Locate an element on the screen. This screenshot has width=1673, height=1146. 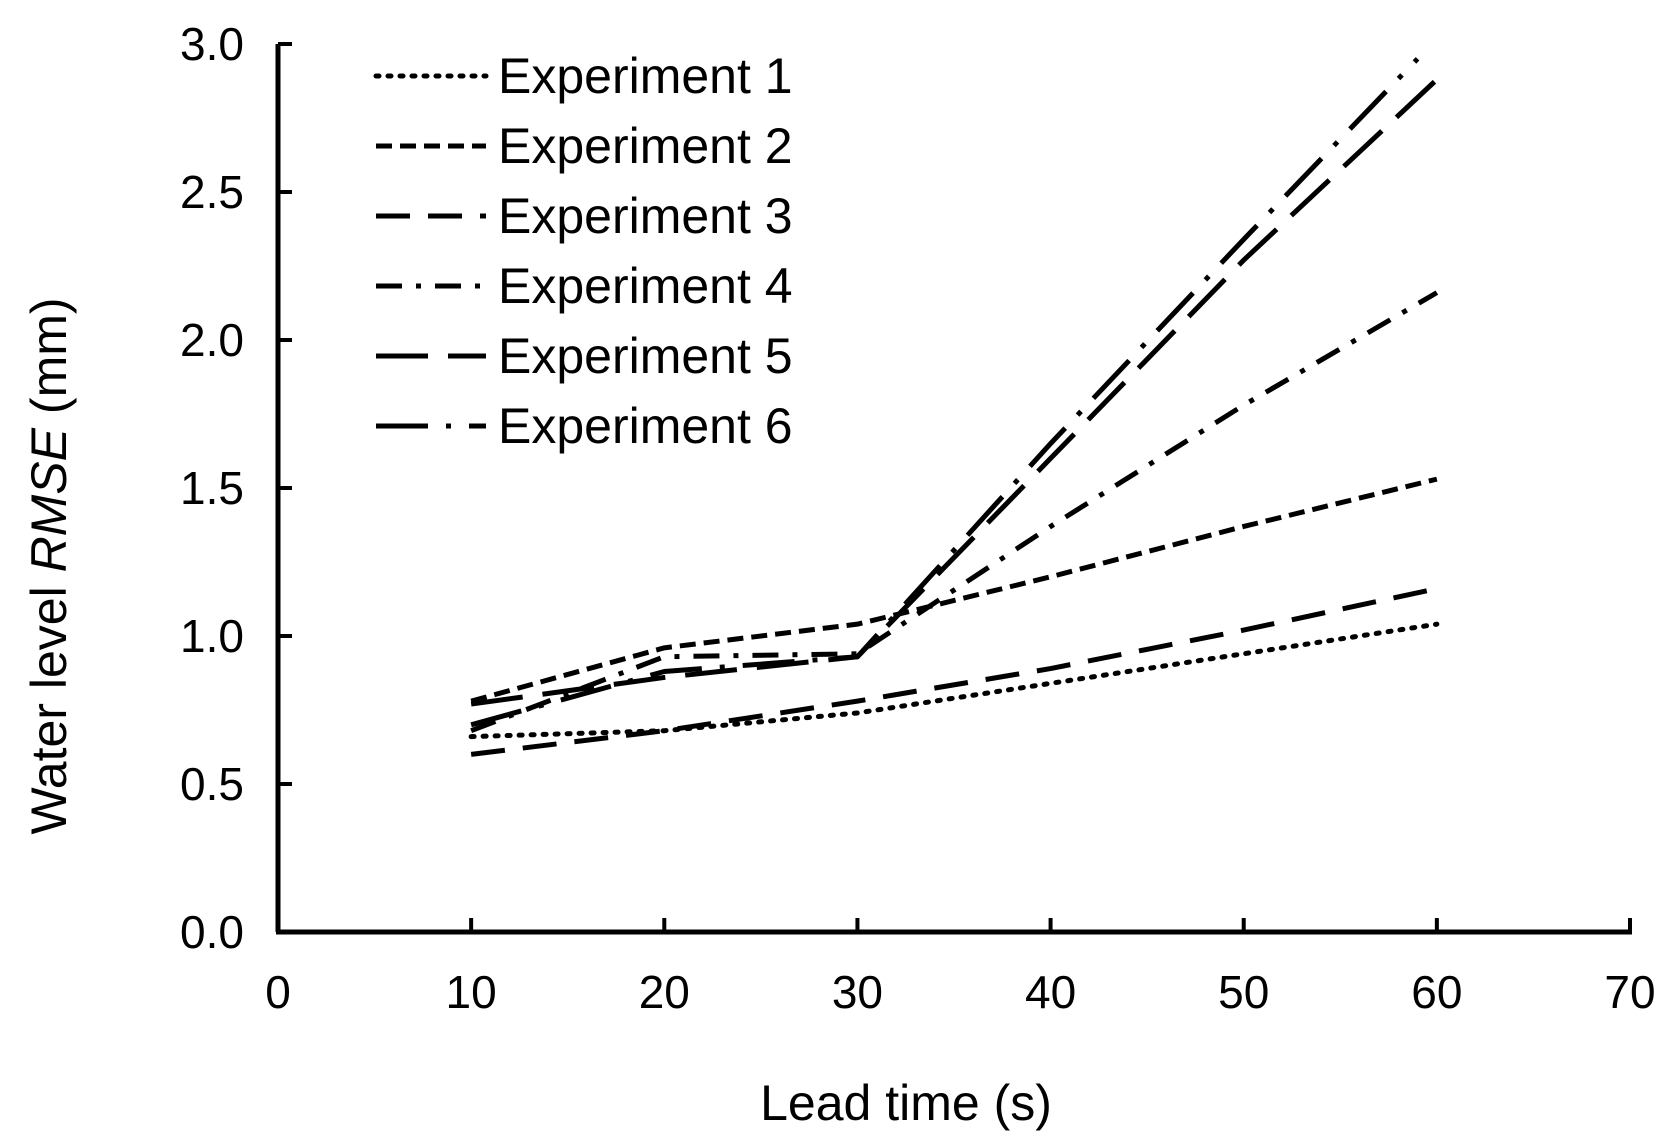
x-tick-label: 20 is located at coordinates (664, 992).